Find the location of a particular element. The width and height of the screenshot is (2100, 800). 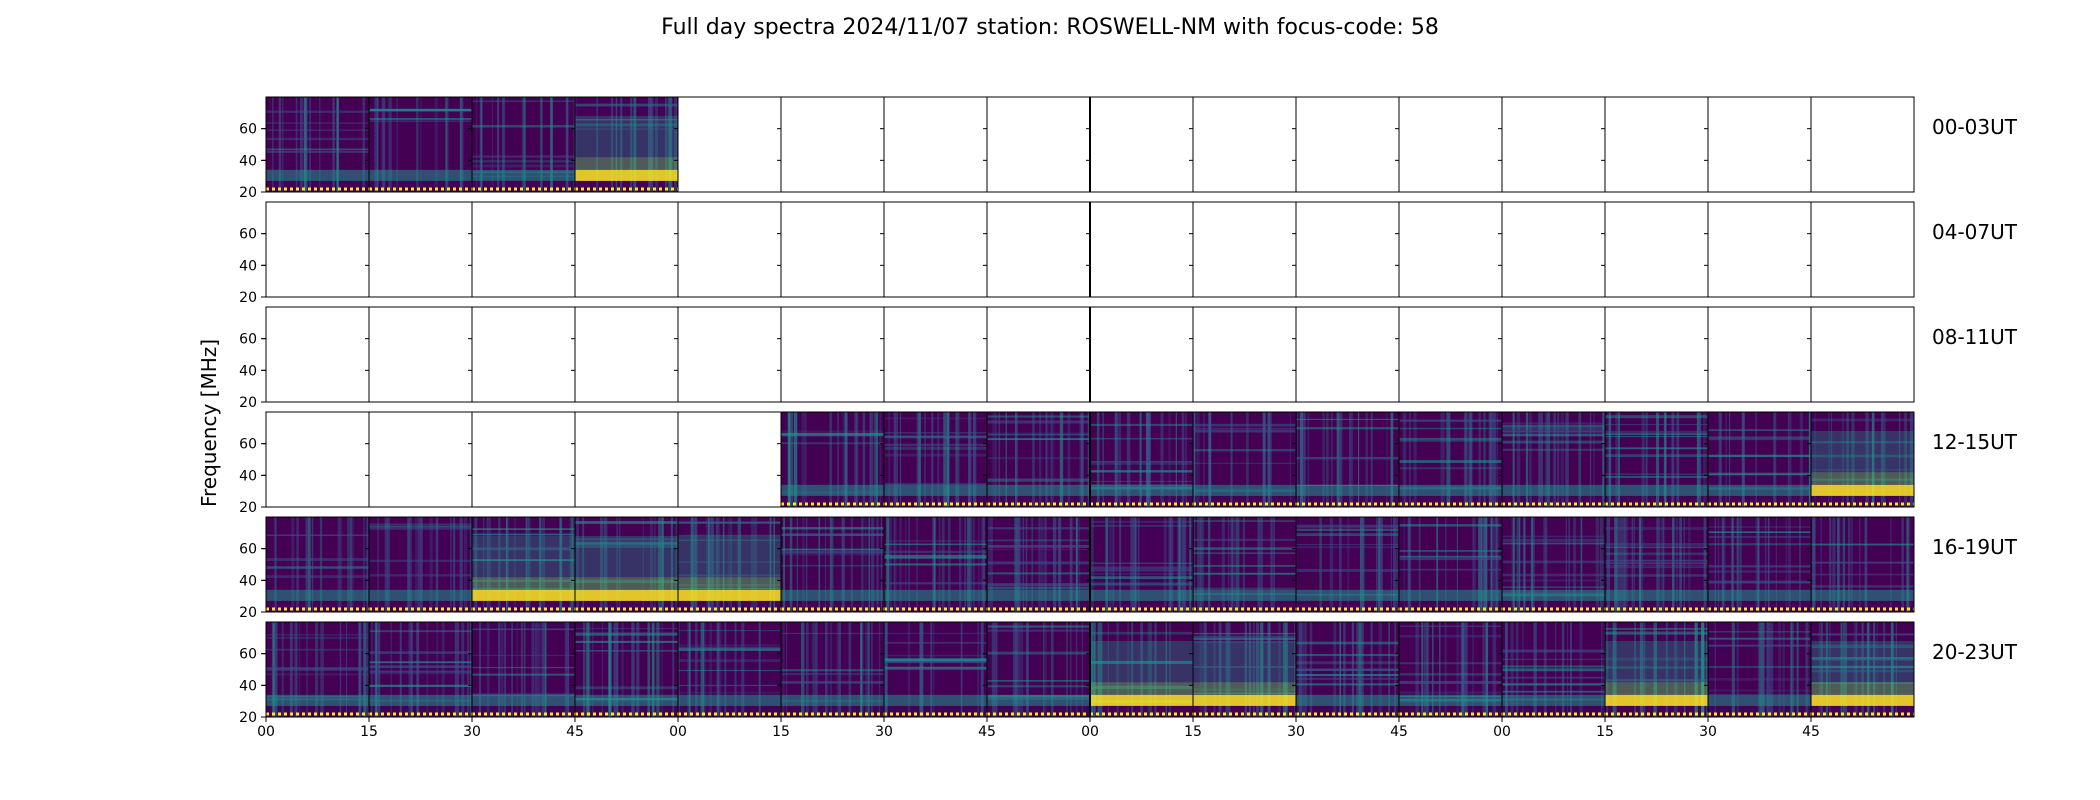

panel-row: 20 40 60 20-23UT is located at coordinates (1128, 673).